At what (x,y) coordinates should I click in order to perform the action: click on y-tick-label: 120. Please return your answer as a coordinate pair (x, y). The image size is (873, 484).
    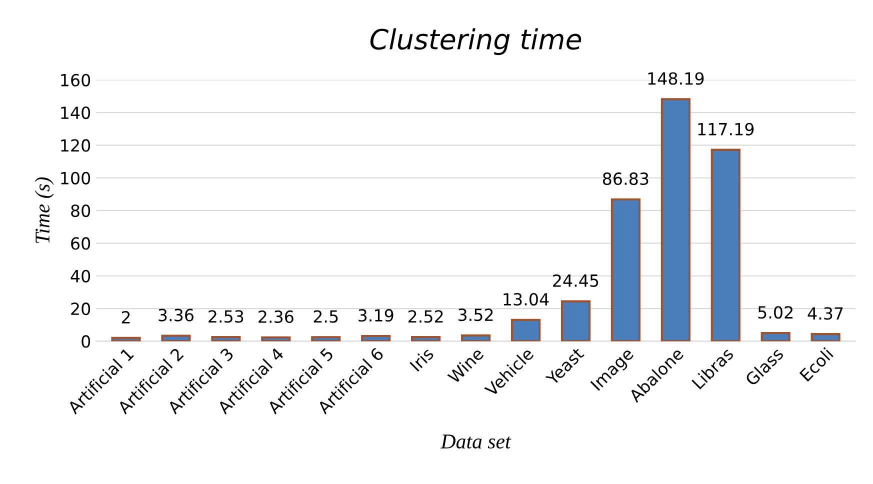
    Looking at the image, I should click on (75, 145).